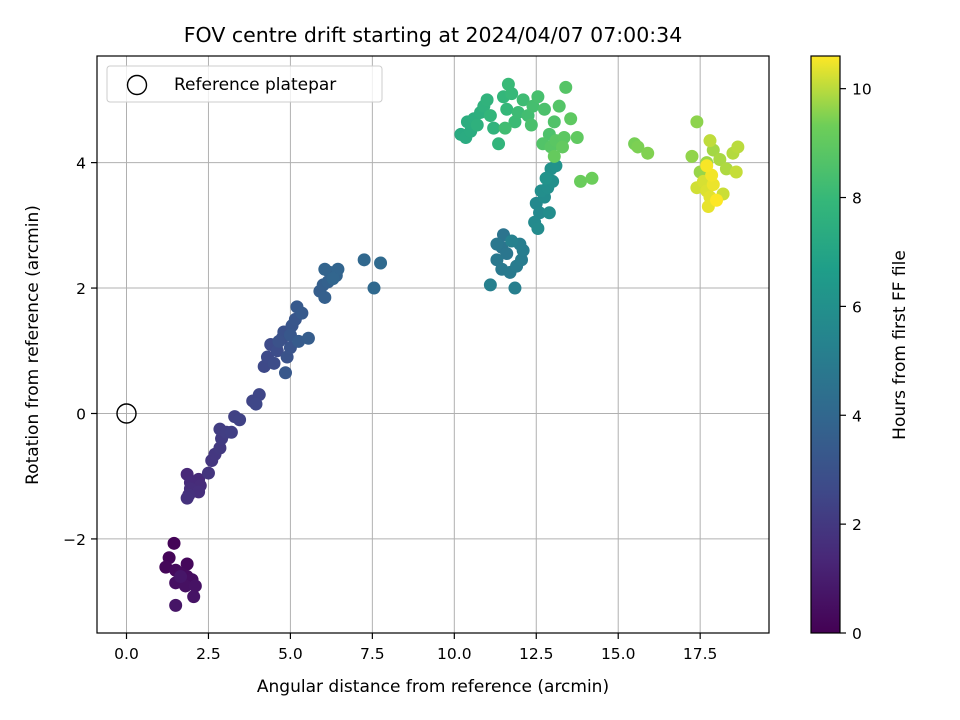  I want to click on legend-box, so click(244, 84).